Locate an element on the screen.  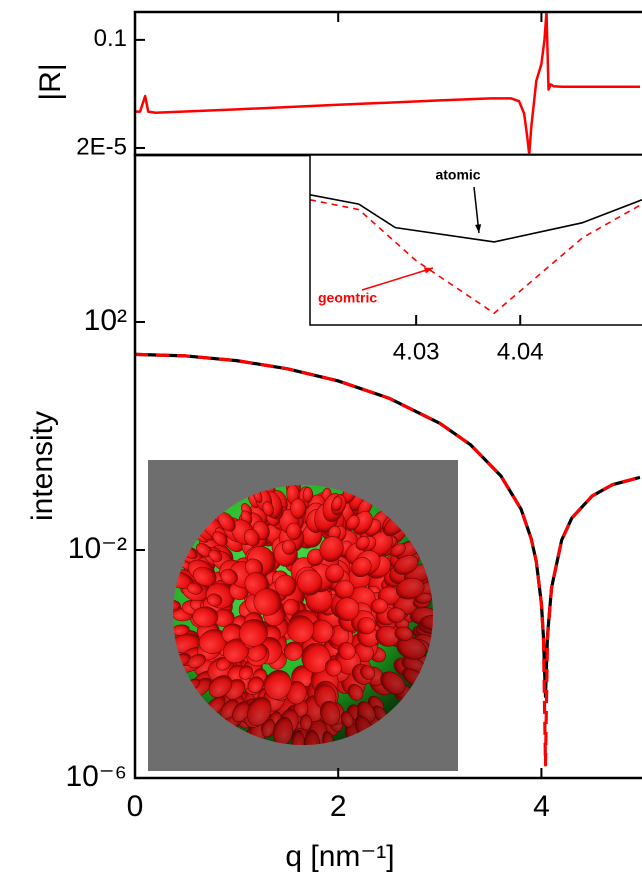
y-tick-label: 10⁻⁶ is located at coordinates (96, 776).